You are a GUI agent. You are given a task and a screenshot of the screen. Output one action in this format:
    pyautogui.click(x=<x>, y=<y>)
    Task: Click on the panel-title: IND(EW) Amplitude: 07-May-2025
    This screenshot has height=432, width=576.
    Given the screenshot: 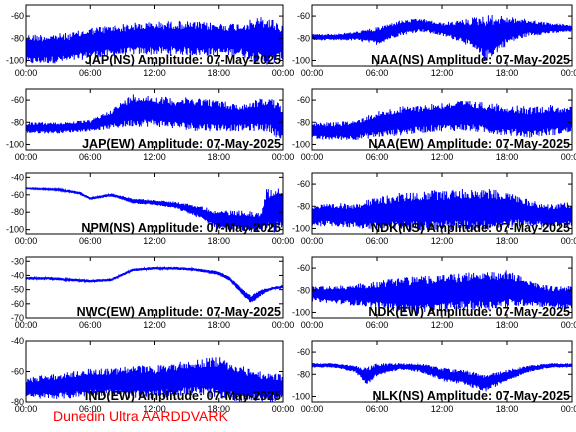 What is the action you would take?
    pyautogui.click(x=183, y=396)
    